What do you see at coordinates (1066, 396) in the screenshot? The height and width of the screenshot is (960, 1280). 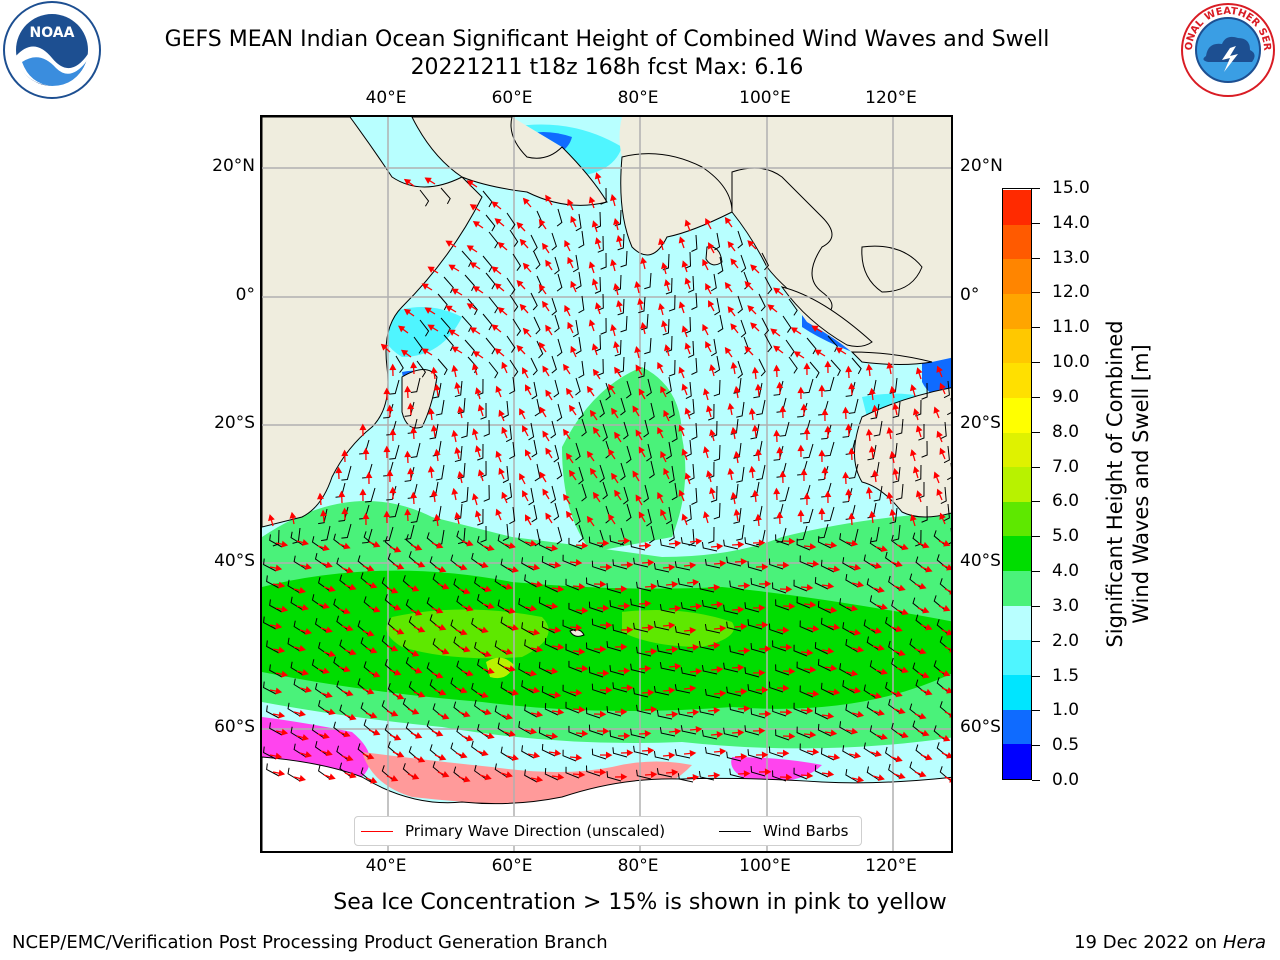 I see `colorbar-tick-label: 9.0` at bounding box center [1066, 396].